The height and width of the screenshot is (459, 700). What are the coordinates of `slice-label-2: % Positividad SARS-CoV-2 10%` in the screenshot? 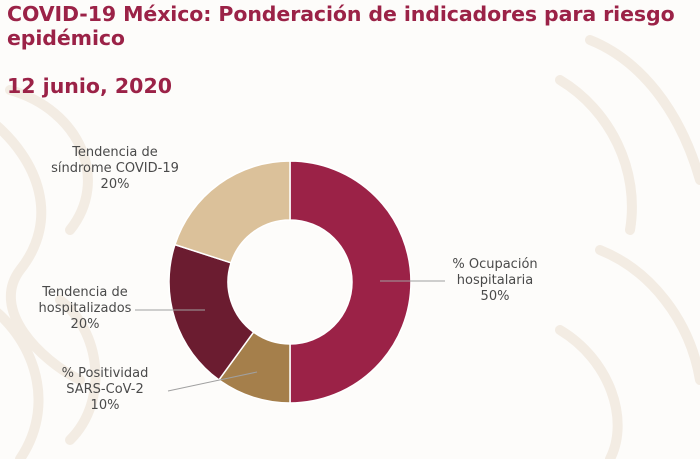 It's located at (105, 389).